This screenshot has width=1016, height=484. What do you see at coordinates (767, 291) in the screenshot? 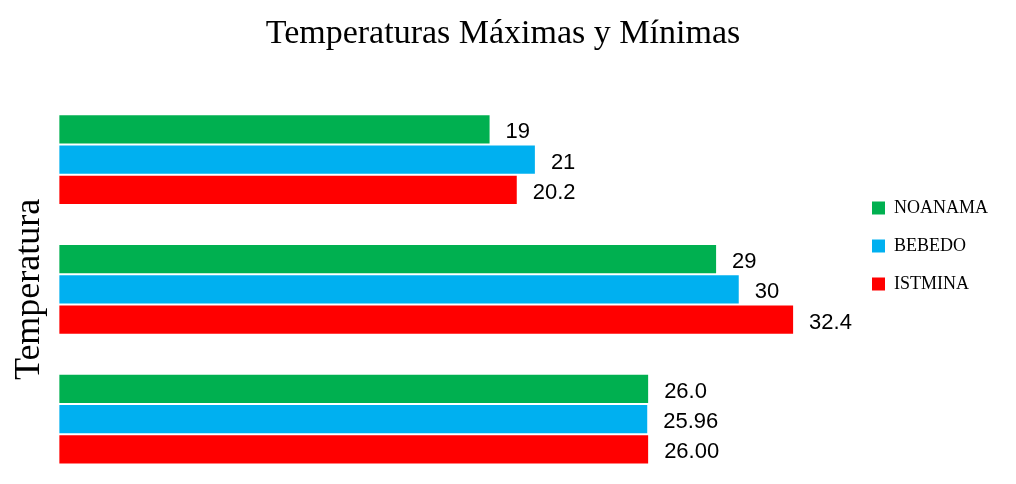
I see `data-label: 30` at bounding box center [767, 291].